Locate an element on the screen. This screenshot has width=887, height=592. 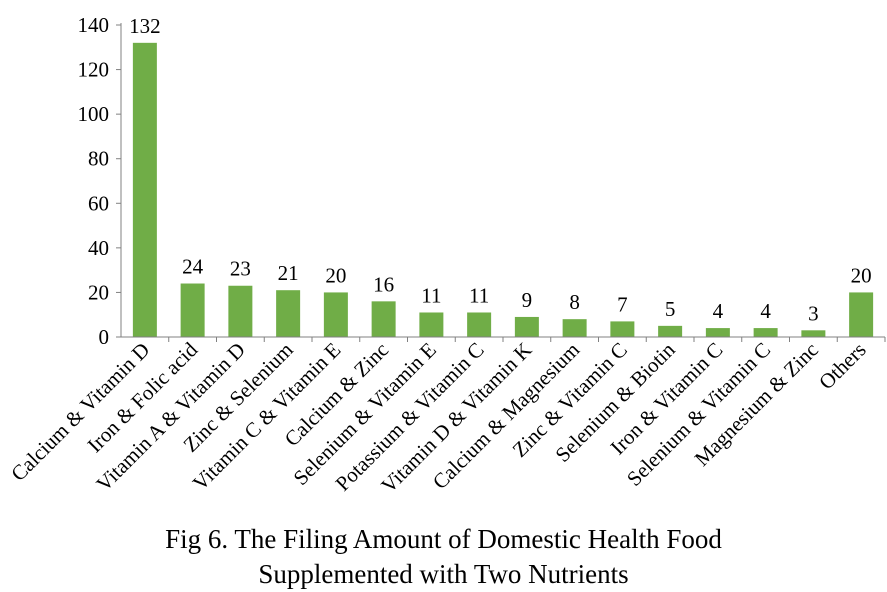
caption-line-2: Supplemented with Two Nutrients is located at coordinates (443, 574).